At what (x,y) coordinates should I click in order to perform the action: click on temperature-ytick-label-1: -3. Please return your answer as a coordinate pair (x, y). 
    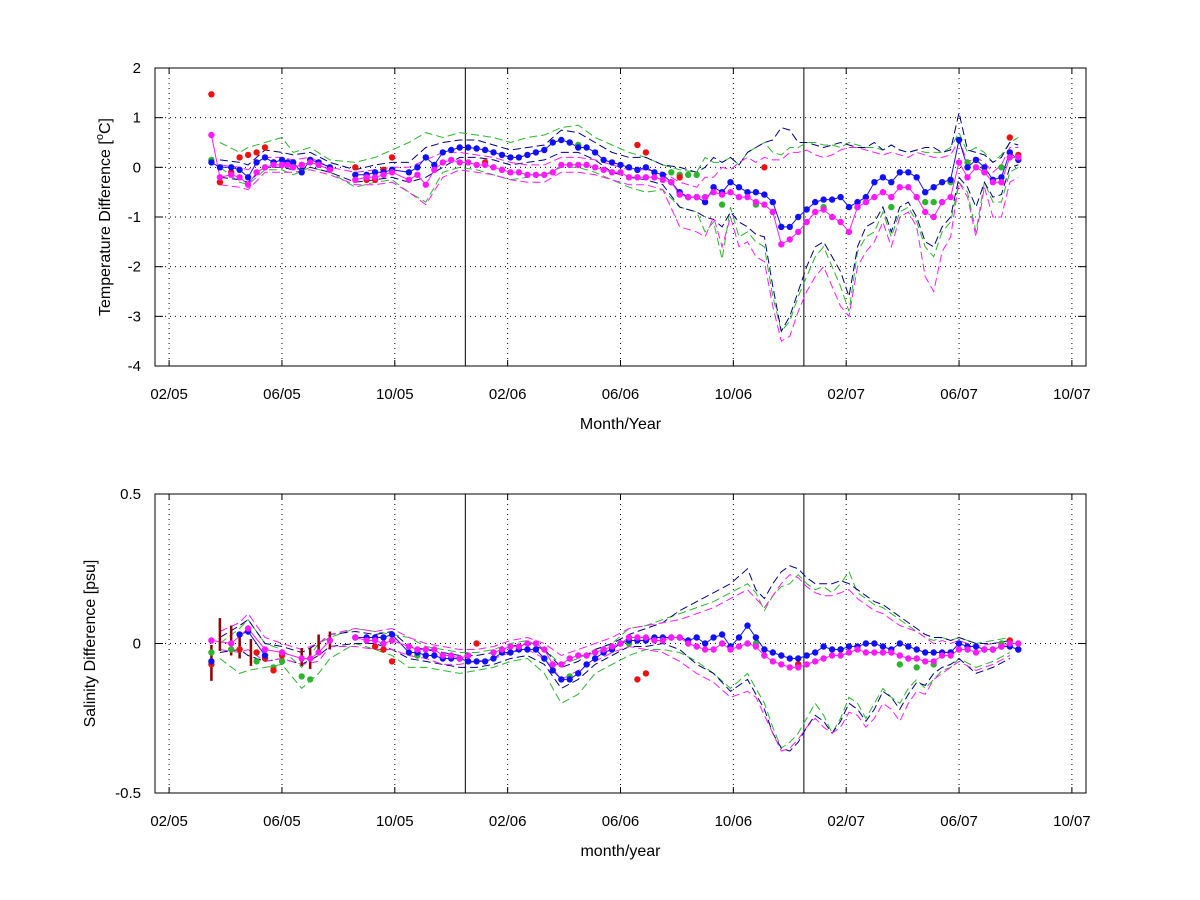
    Looking at the image, I should click on (134, 316).